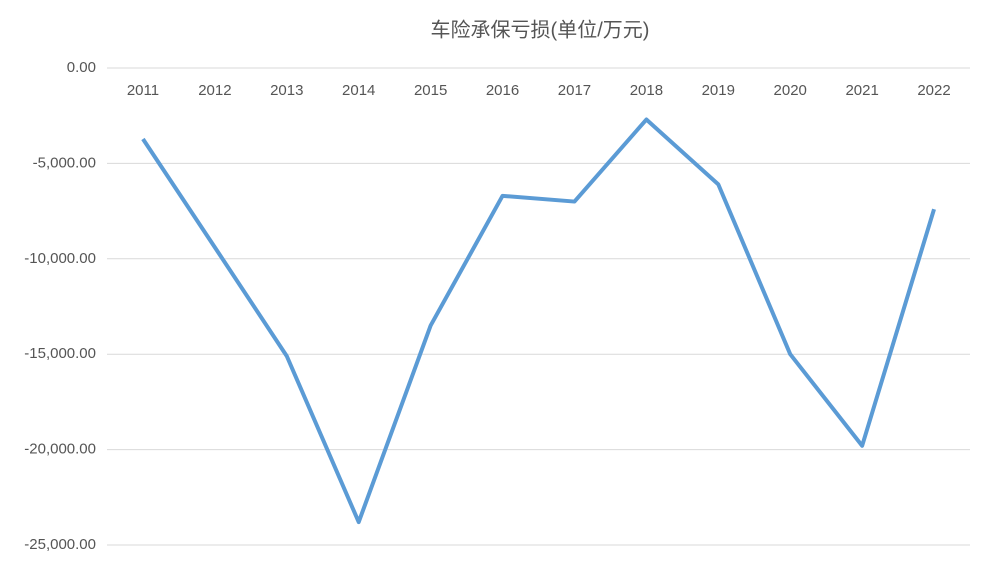 The width and height of the screenshot is (989, 564). Describe the element at coordinates (214, 90) in the screenshot. I see `x-tick-label: 2012` at that location.